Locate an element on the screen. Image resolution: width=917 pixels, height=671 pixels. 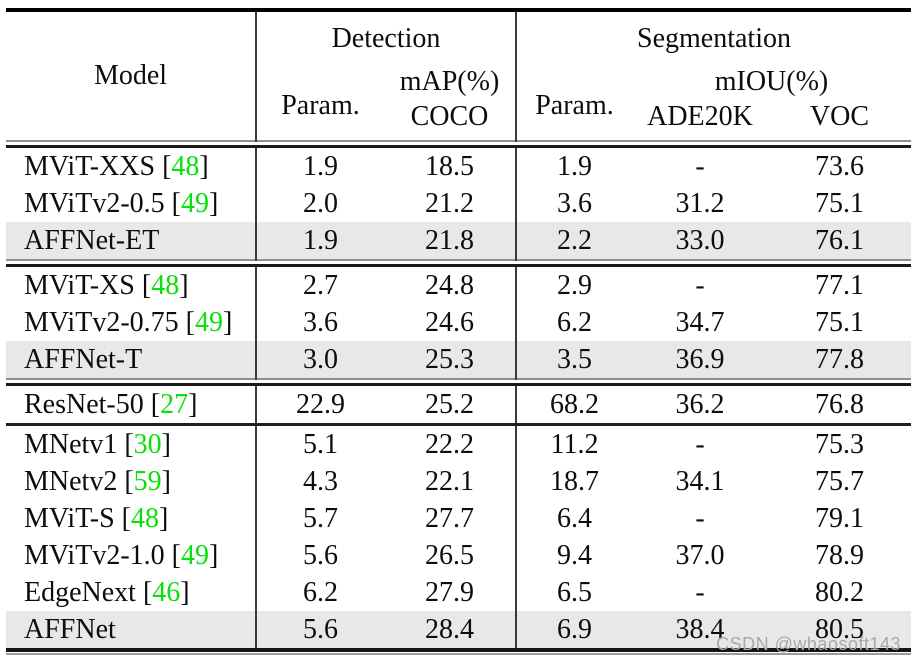
column-group-segmentation: Segmentation is located at coordinates (714, 38).